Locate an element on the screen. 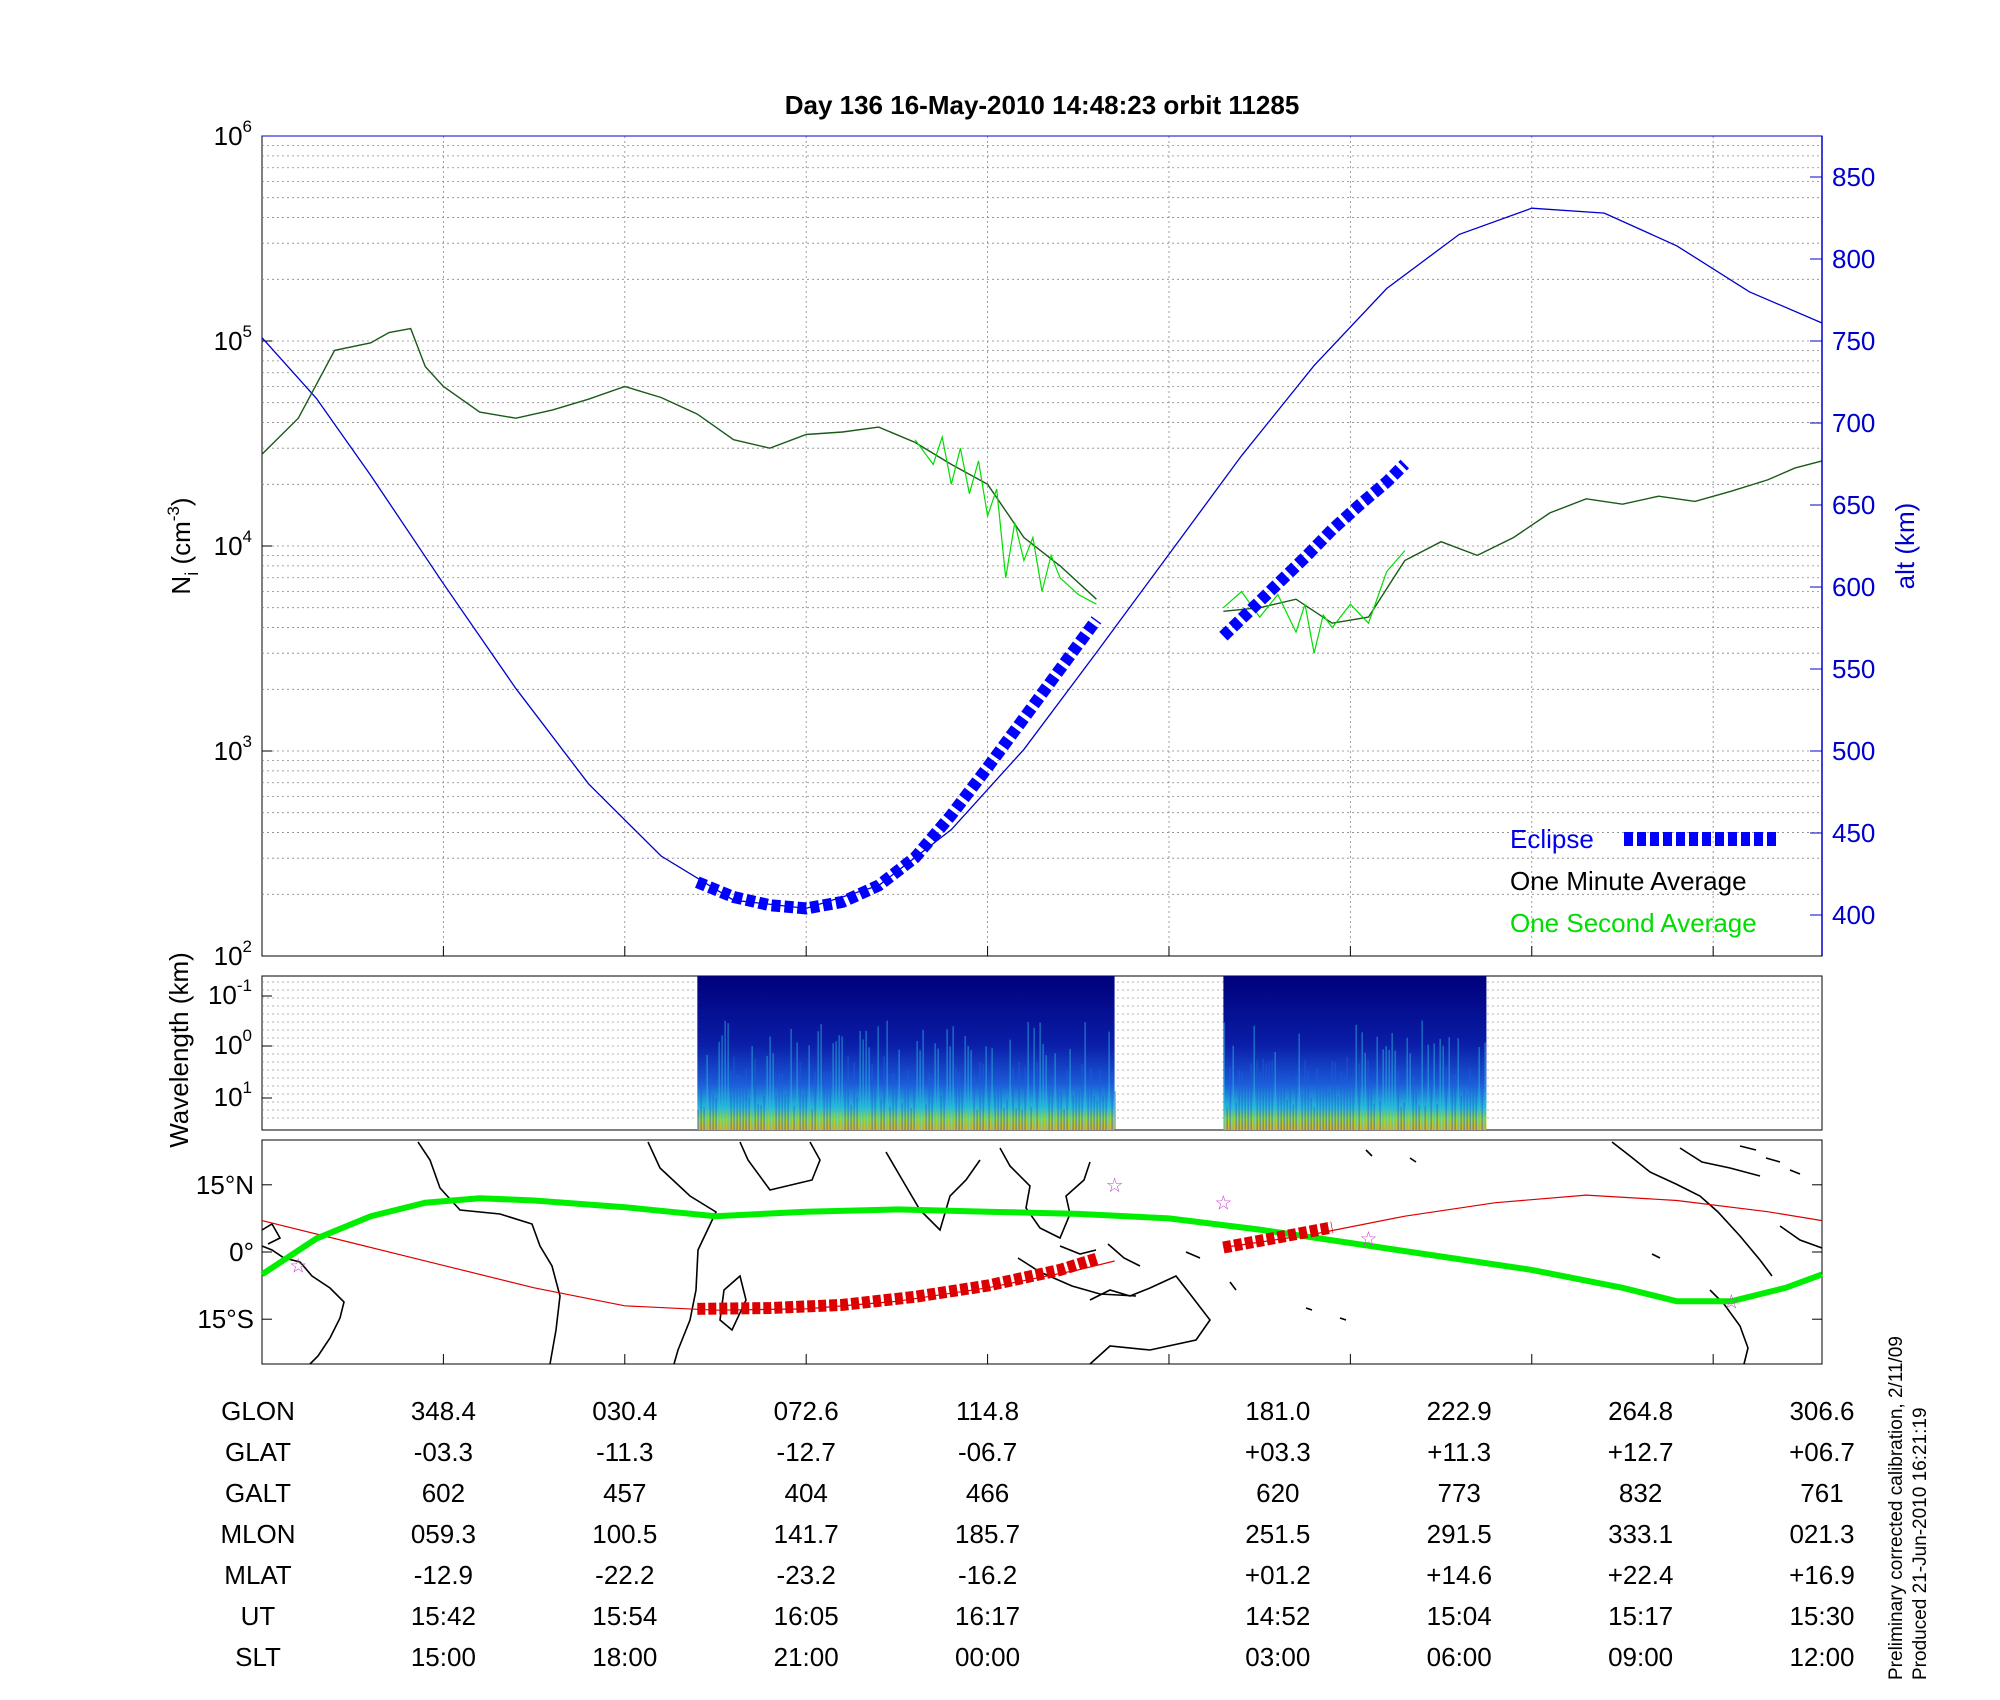 The height and width of the screenshot is (1700, 2000). alt-tick-label: 550 is located at coordinates (1853, 669).